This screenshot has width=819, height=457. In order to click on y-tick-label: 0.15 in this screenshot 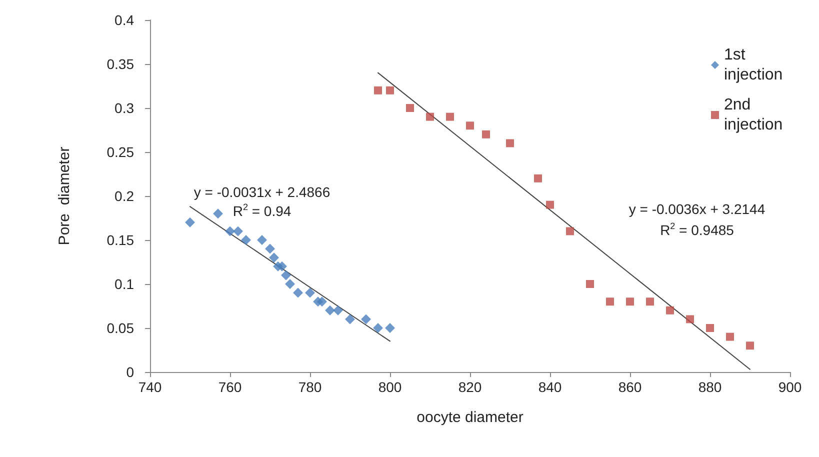, I will do `click(120, 240)`.